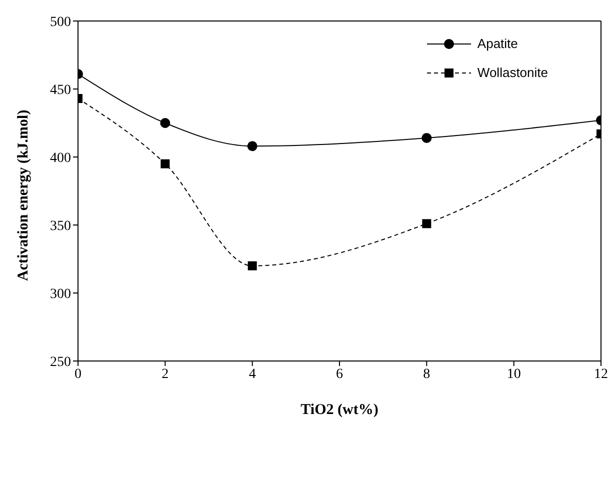  Describe the element at coordinates (60, 158) in the screenshot. I see `y-tick-label: 400` at that location.